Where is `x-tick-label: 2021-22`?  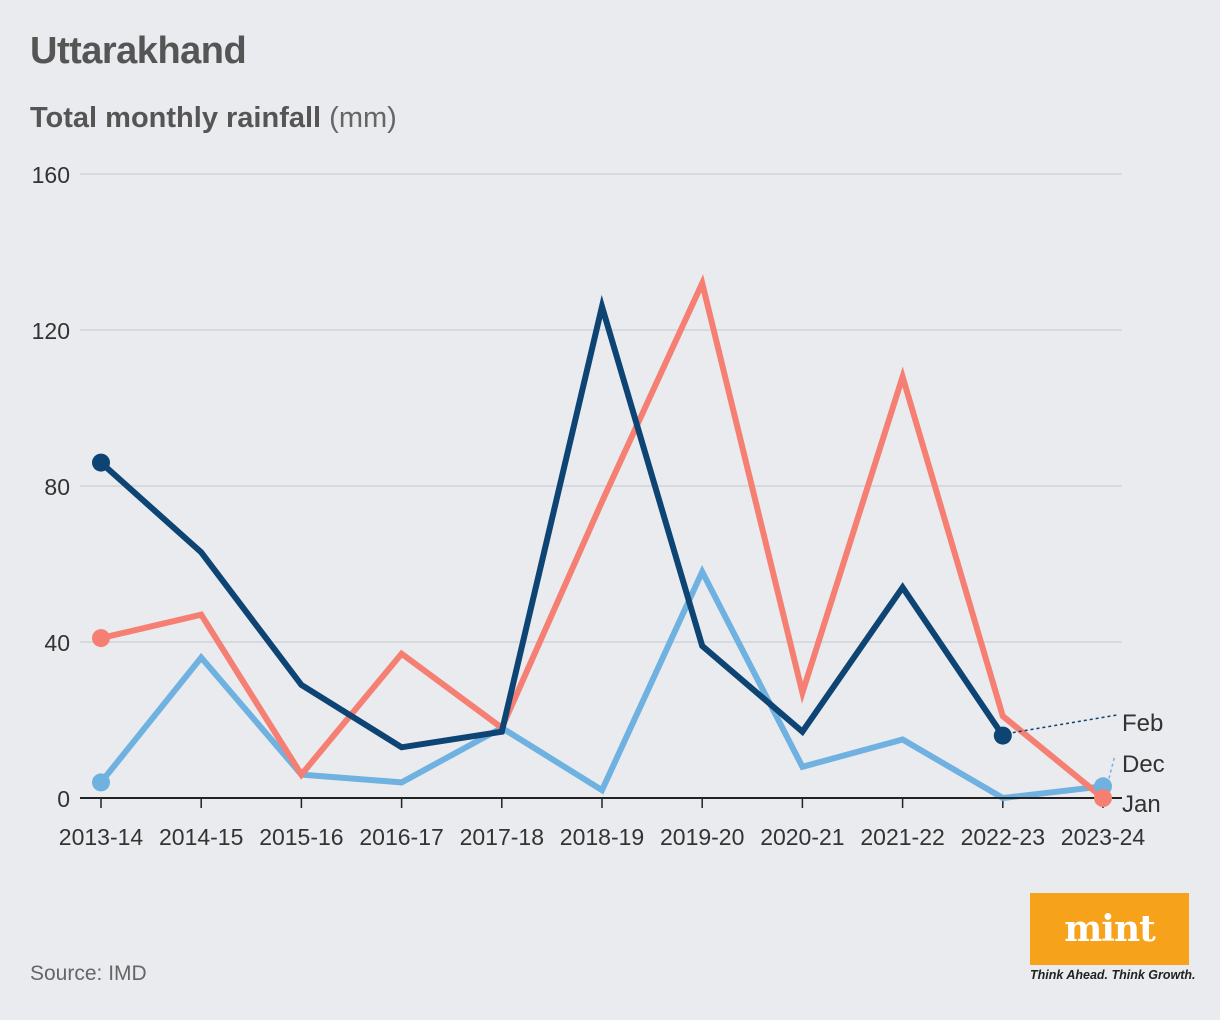
x-tick-label: 2021-22 is located at coordinates (902, 837).